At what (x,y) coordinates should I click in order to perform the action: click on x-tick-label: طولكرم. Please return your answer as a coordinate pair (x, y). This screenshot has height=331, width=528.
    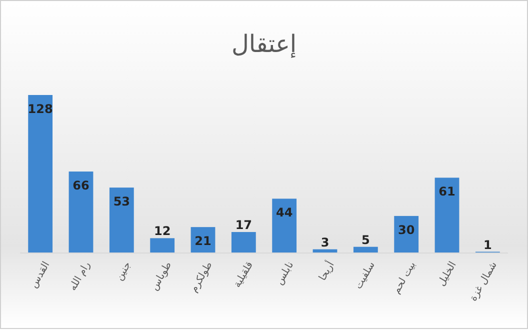
    Looking at the image, I should click on (201, 277).